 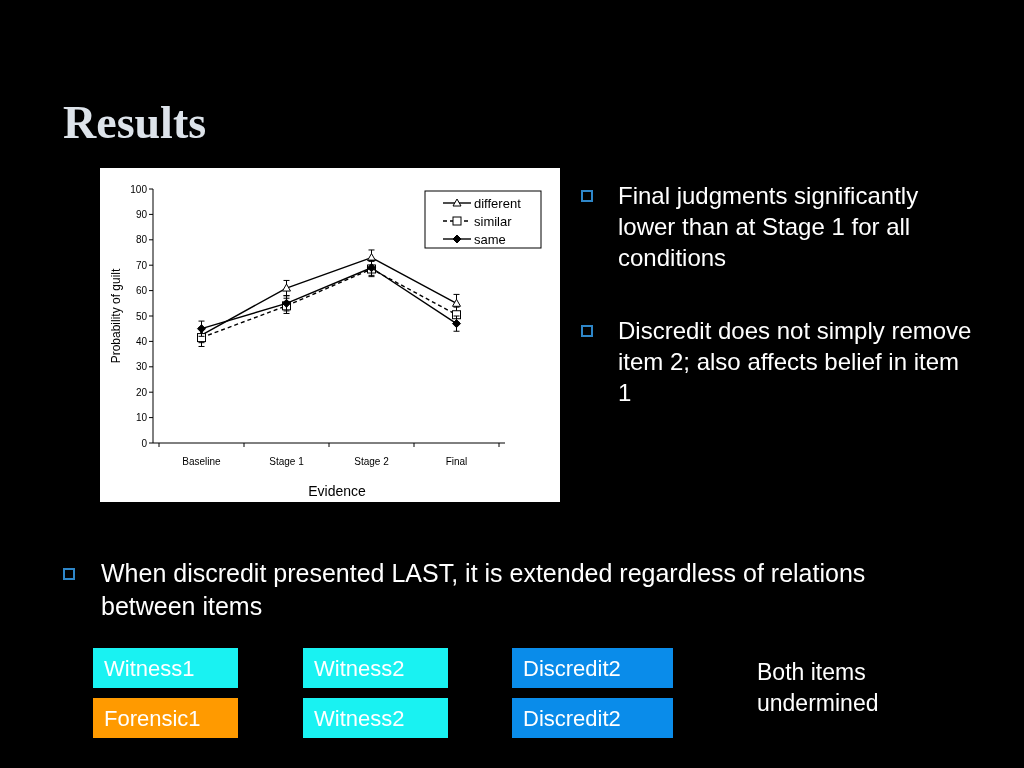 I want to click on y-axis-title: Probability of guilt, so click(x=116, y=315).